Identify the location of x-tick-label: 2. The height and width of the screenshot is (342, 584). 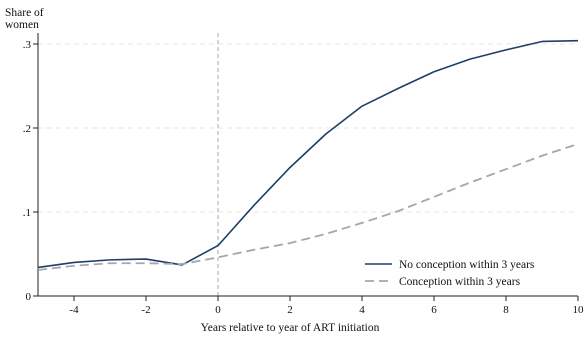
(290, 310).